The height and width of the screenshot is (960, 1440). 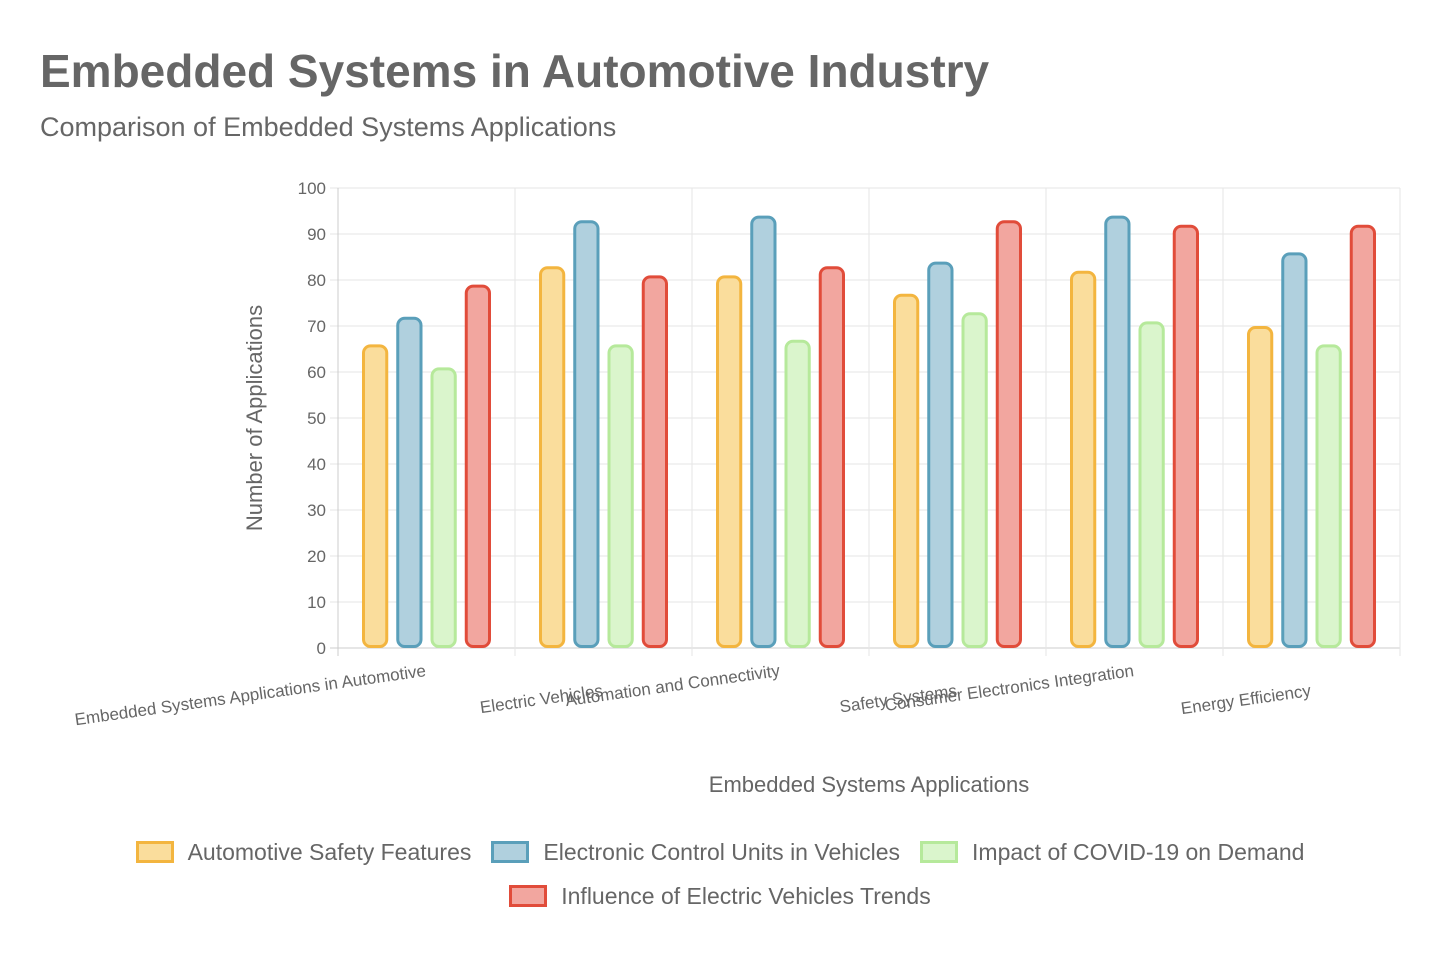 What do you see at coordinates (1138, 851) in the screenshot?
I see `legend-label: Impact of COVID-19 on Demand` at bounding box center [1138, 851].